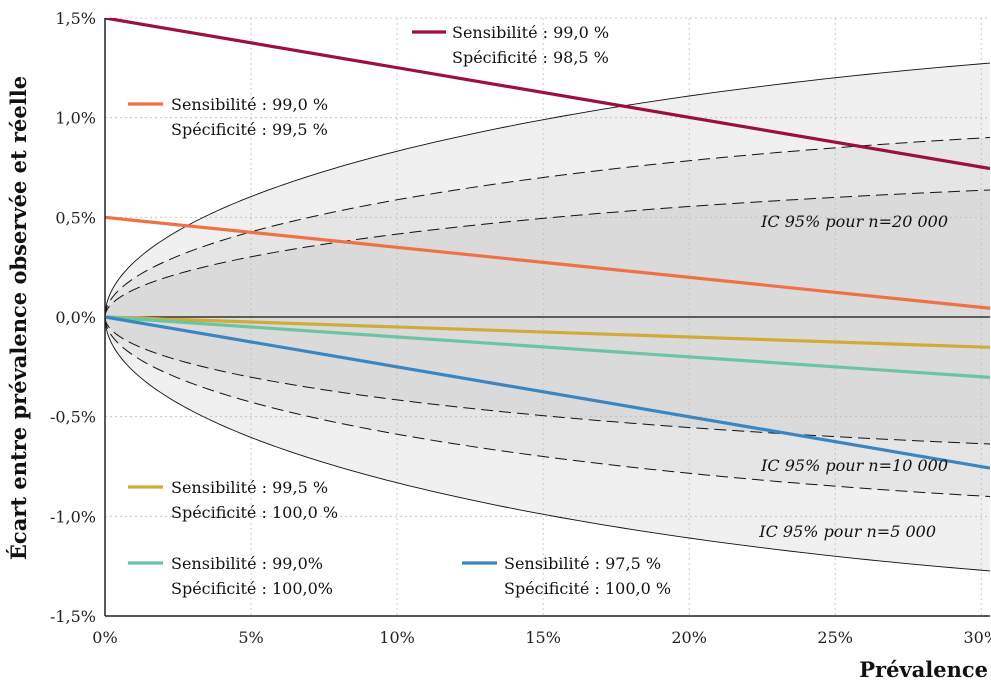 This screenshot has width=991, height=684. What do you see at coordinates (854, 465) in the screenshot?
I see `ci-label-n10000: IC 95% pour n=10 000` at bounding box center [854, 465].